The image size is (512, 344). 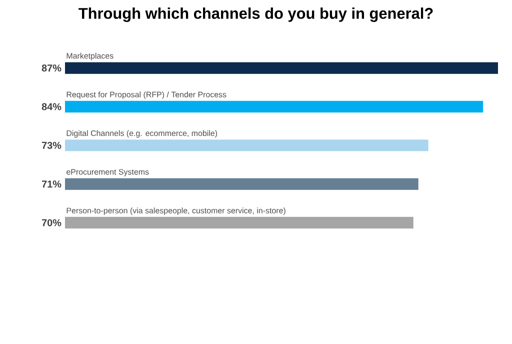 I want to click on chart-title: Through which channels do you buy in general?, so click(x=255, y=15).